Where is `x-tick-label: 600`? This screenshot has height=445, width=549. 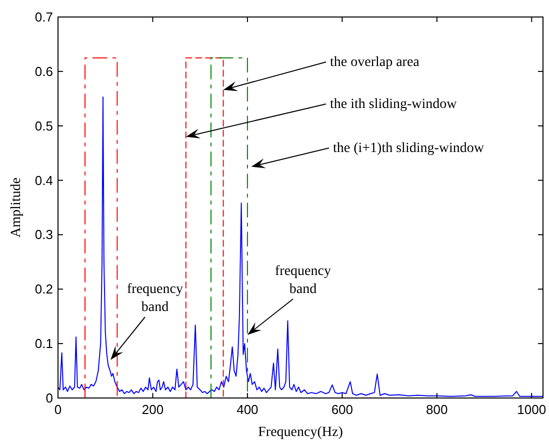 x-tick-label: 600 is located at coordinates (342, 409).